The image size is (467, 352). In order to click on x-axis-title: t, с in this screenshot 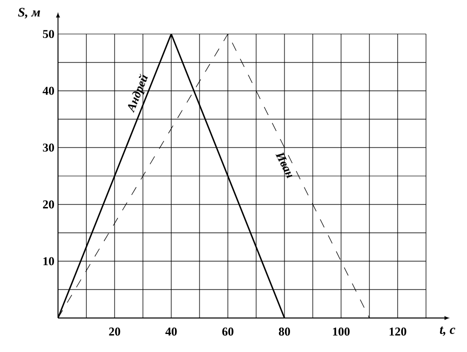, I will do `click(448, 331)`.